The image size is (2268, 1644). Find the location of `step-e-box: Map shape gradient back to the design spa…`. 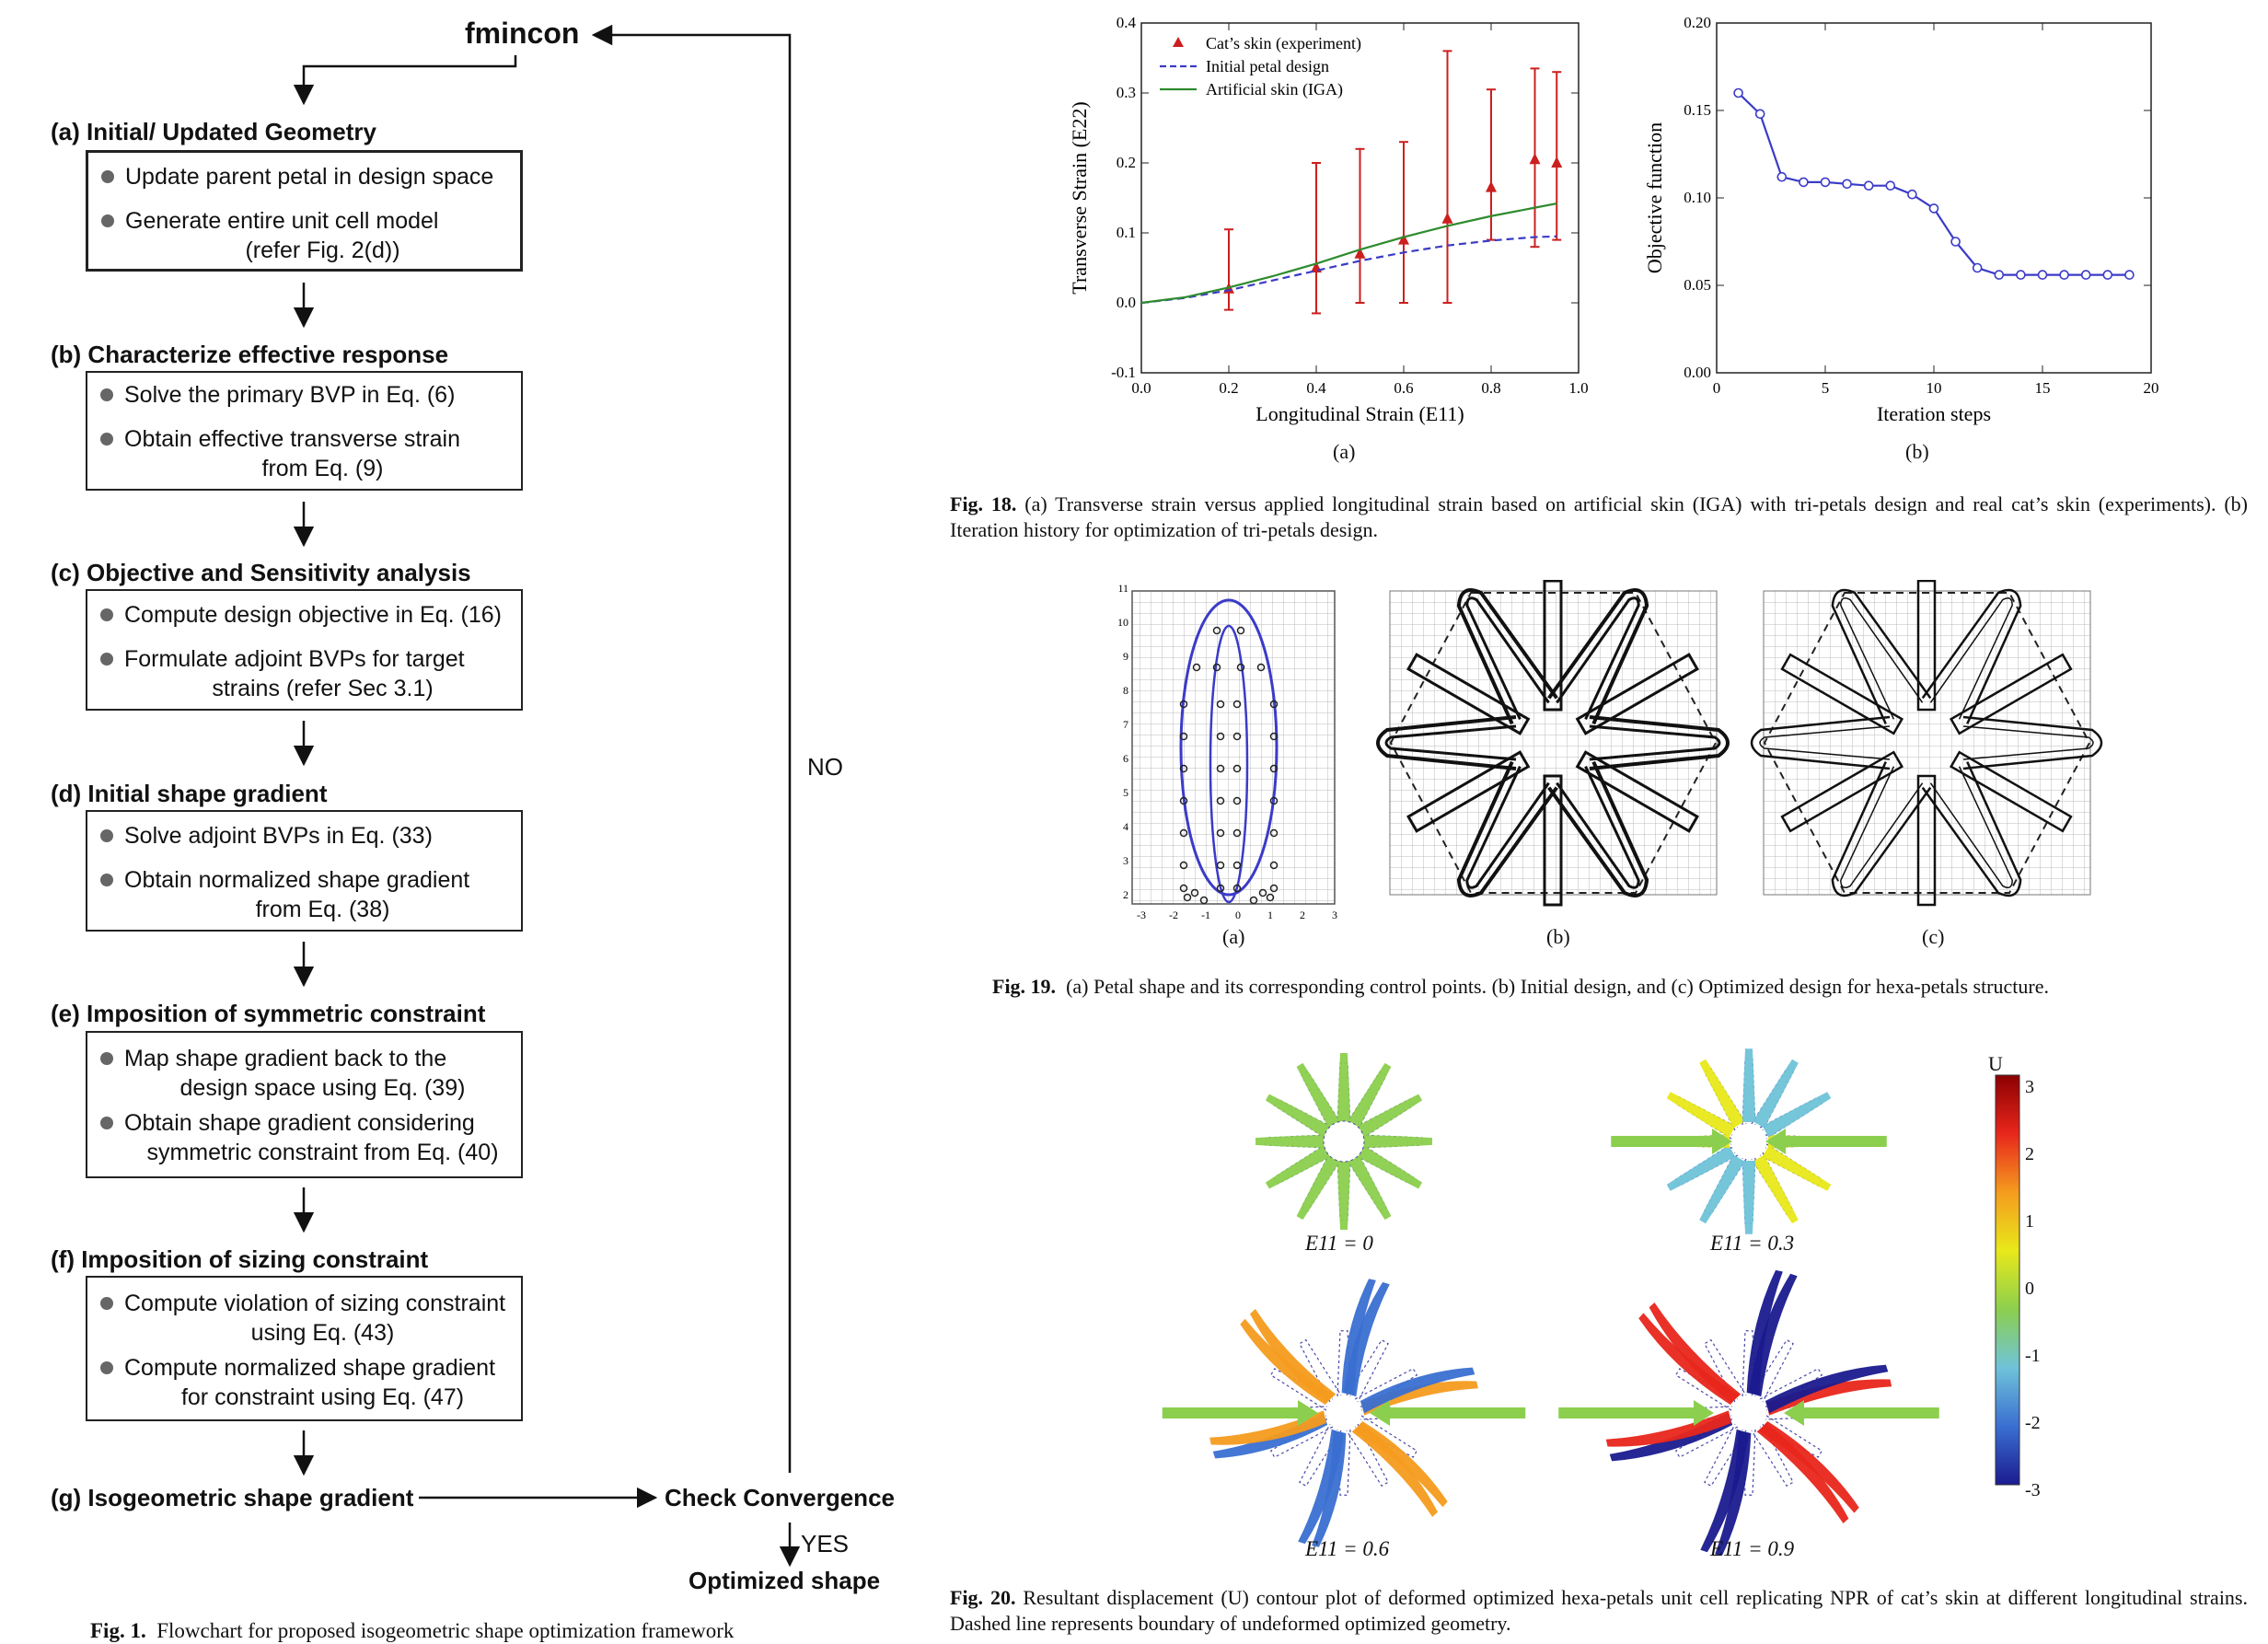

step-e-box: Map shape gradient back to the design spa… is located at coordinates (304, 1104).